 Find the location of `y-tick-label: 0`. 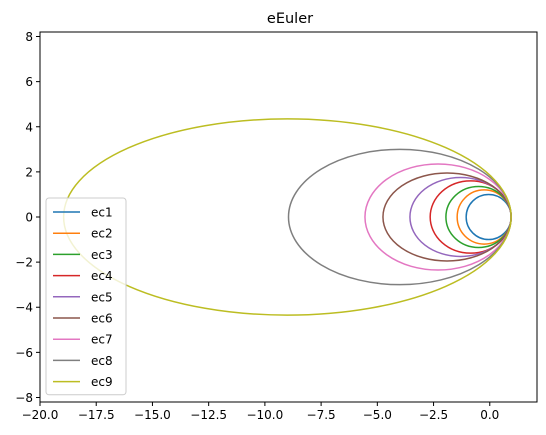

y-tick-label: 0 is located at coordinates (29, 218).